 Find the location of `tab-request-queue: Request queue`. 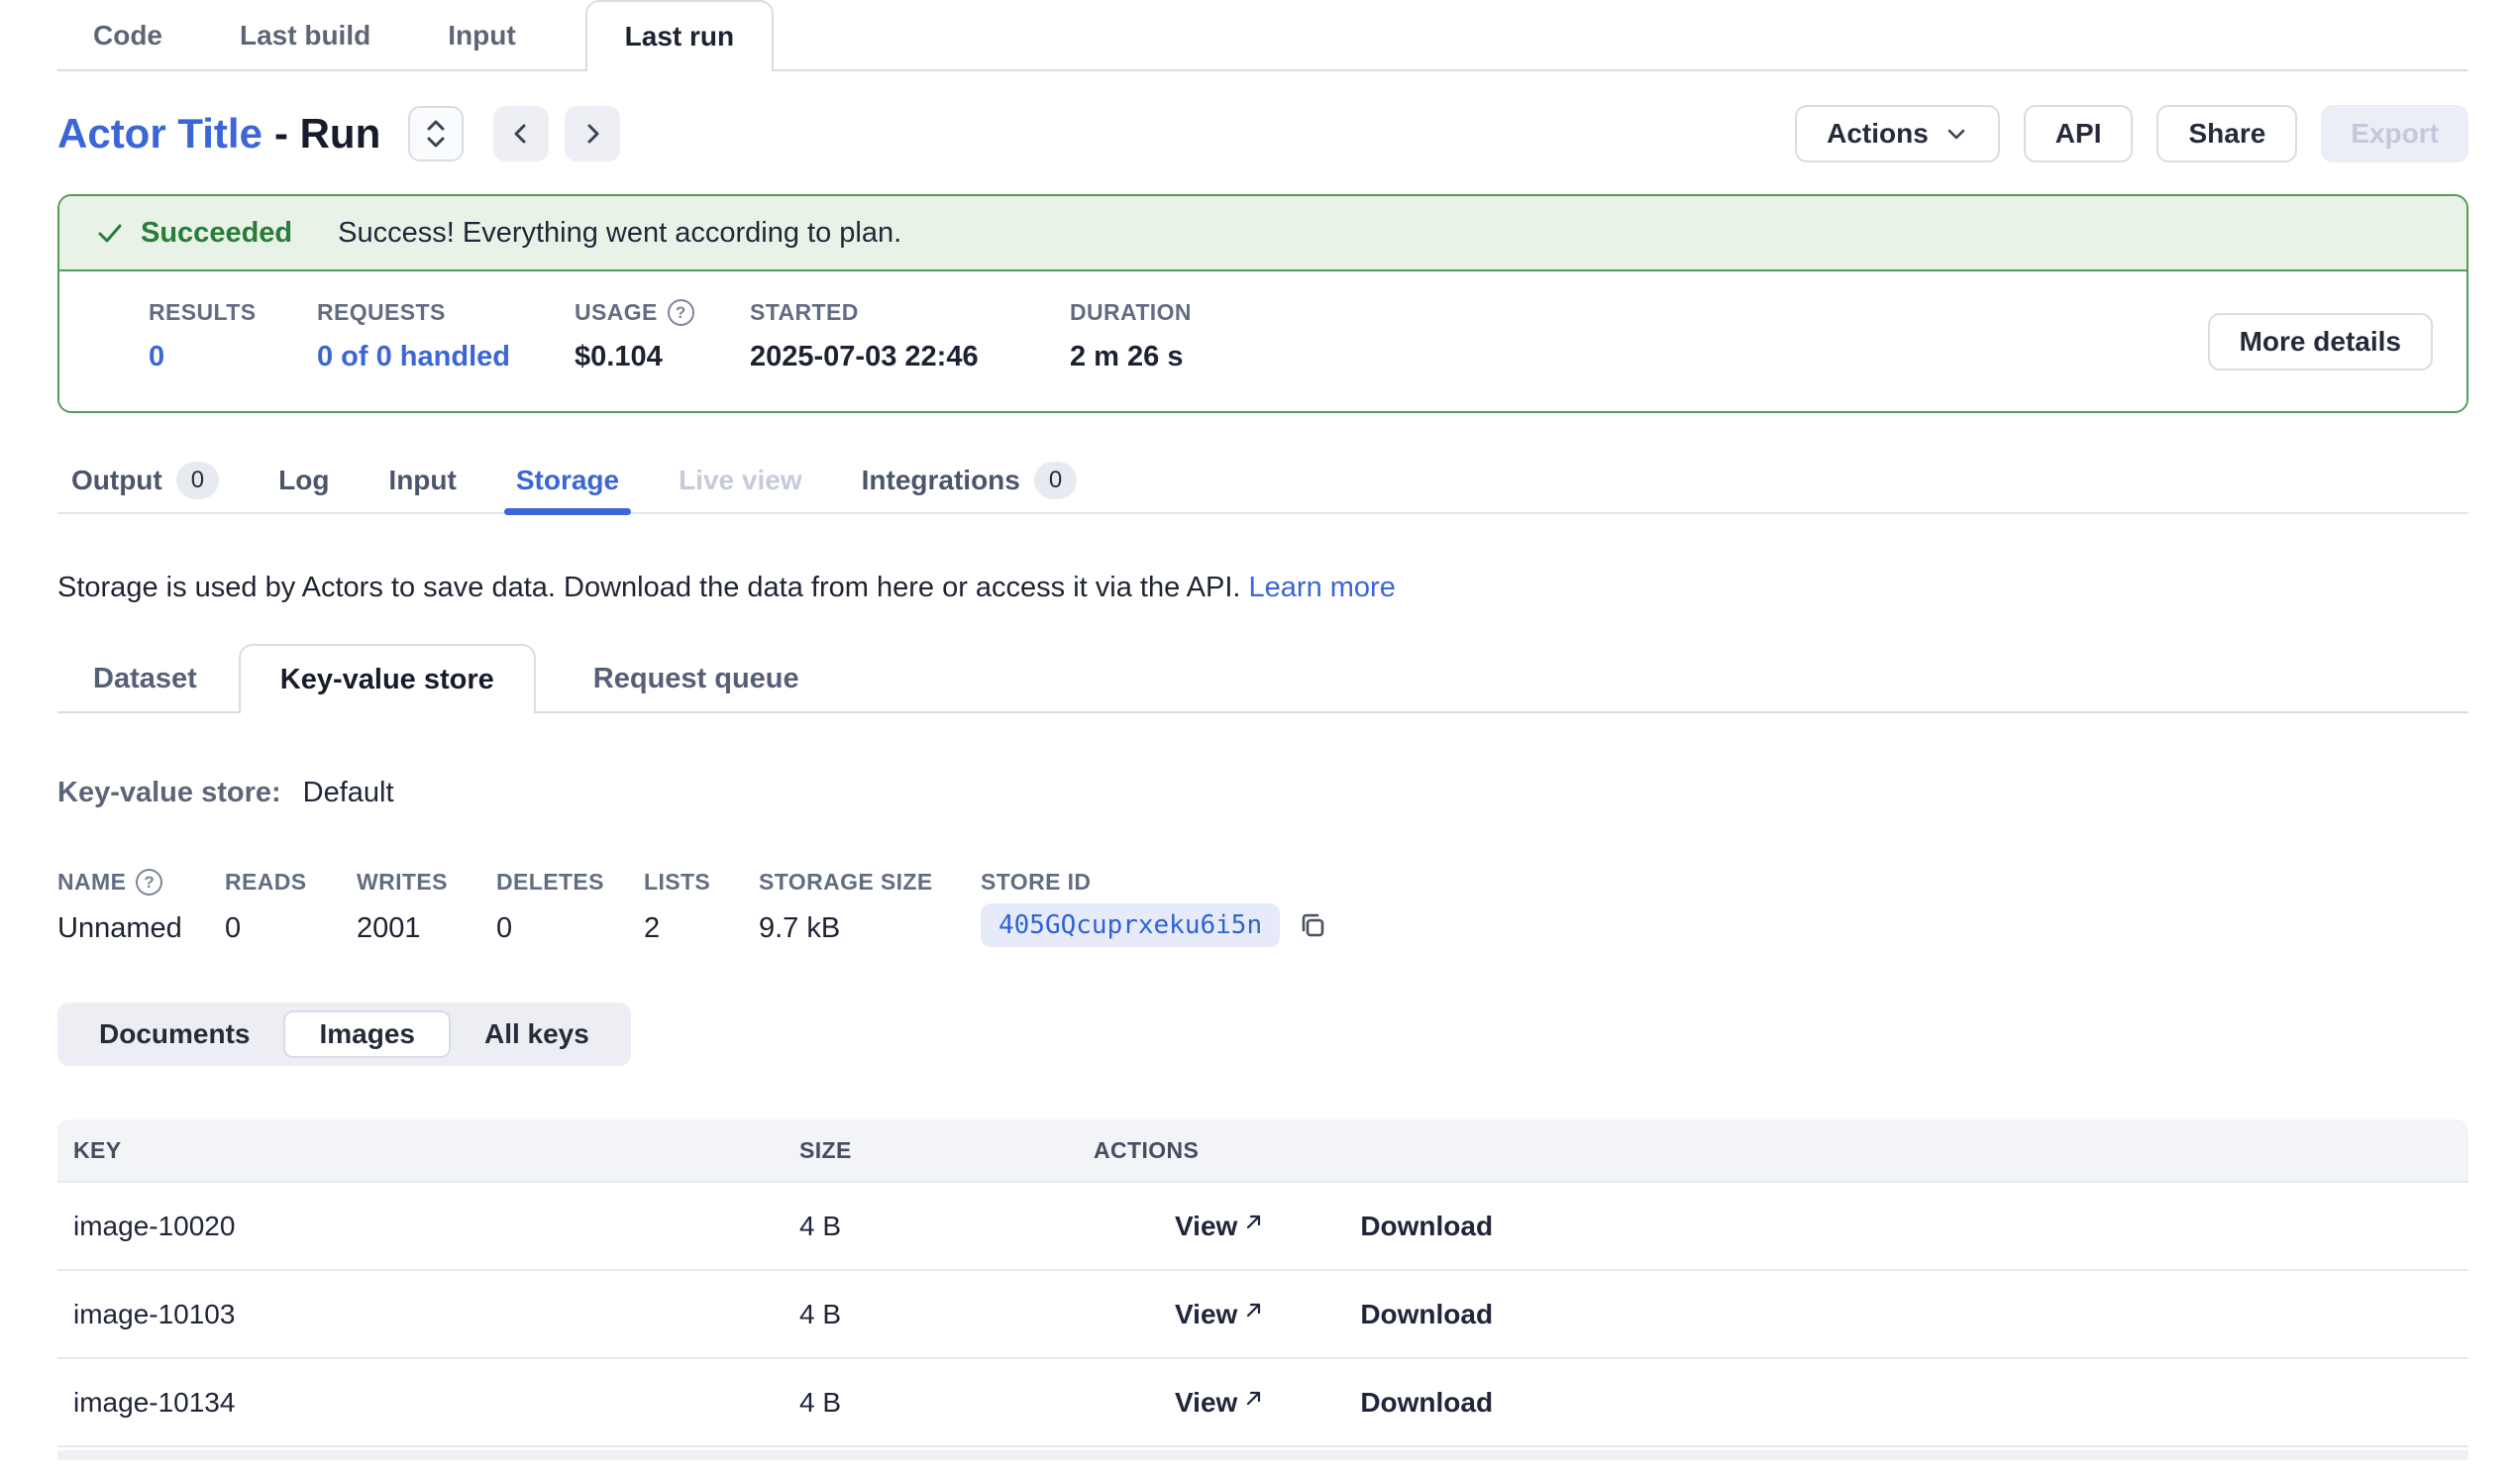

tab-request-queue: Request queue is located at coordinates (695, 678).